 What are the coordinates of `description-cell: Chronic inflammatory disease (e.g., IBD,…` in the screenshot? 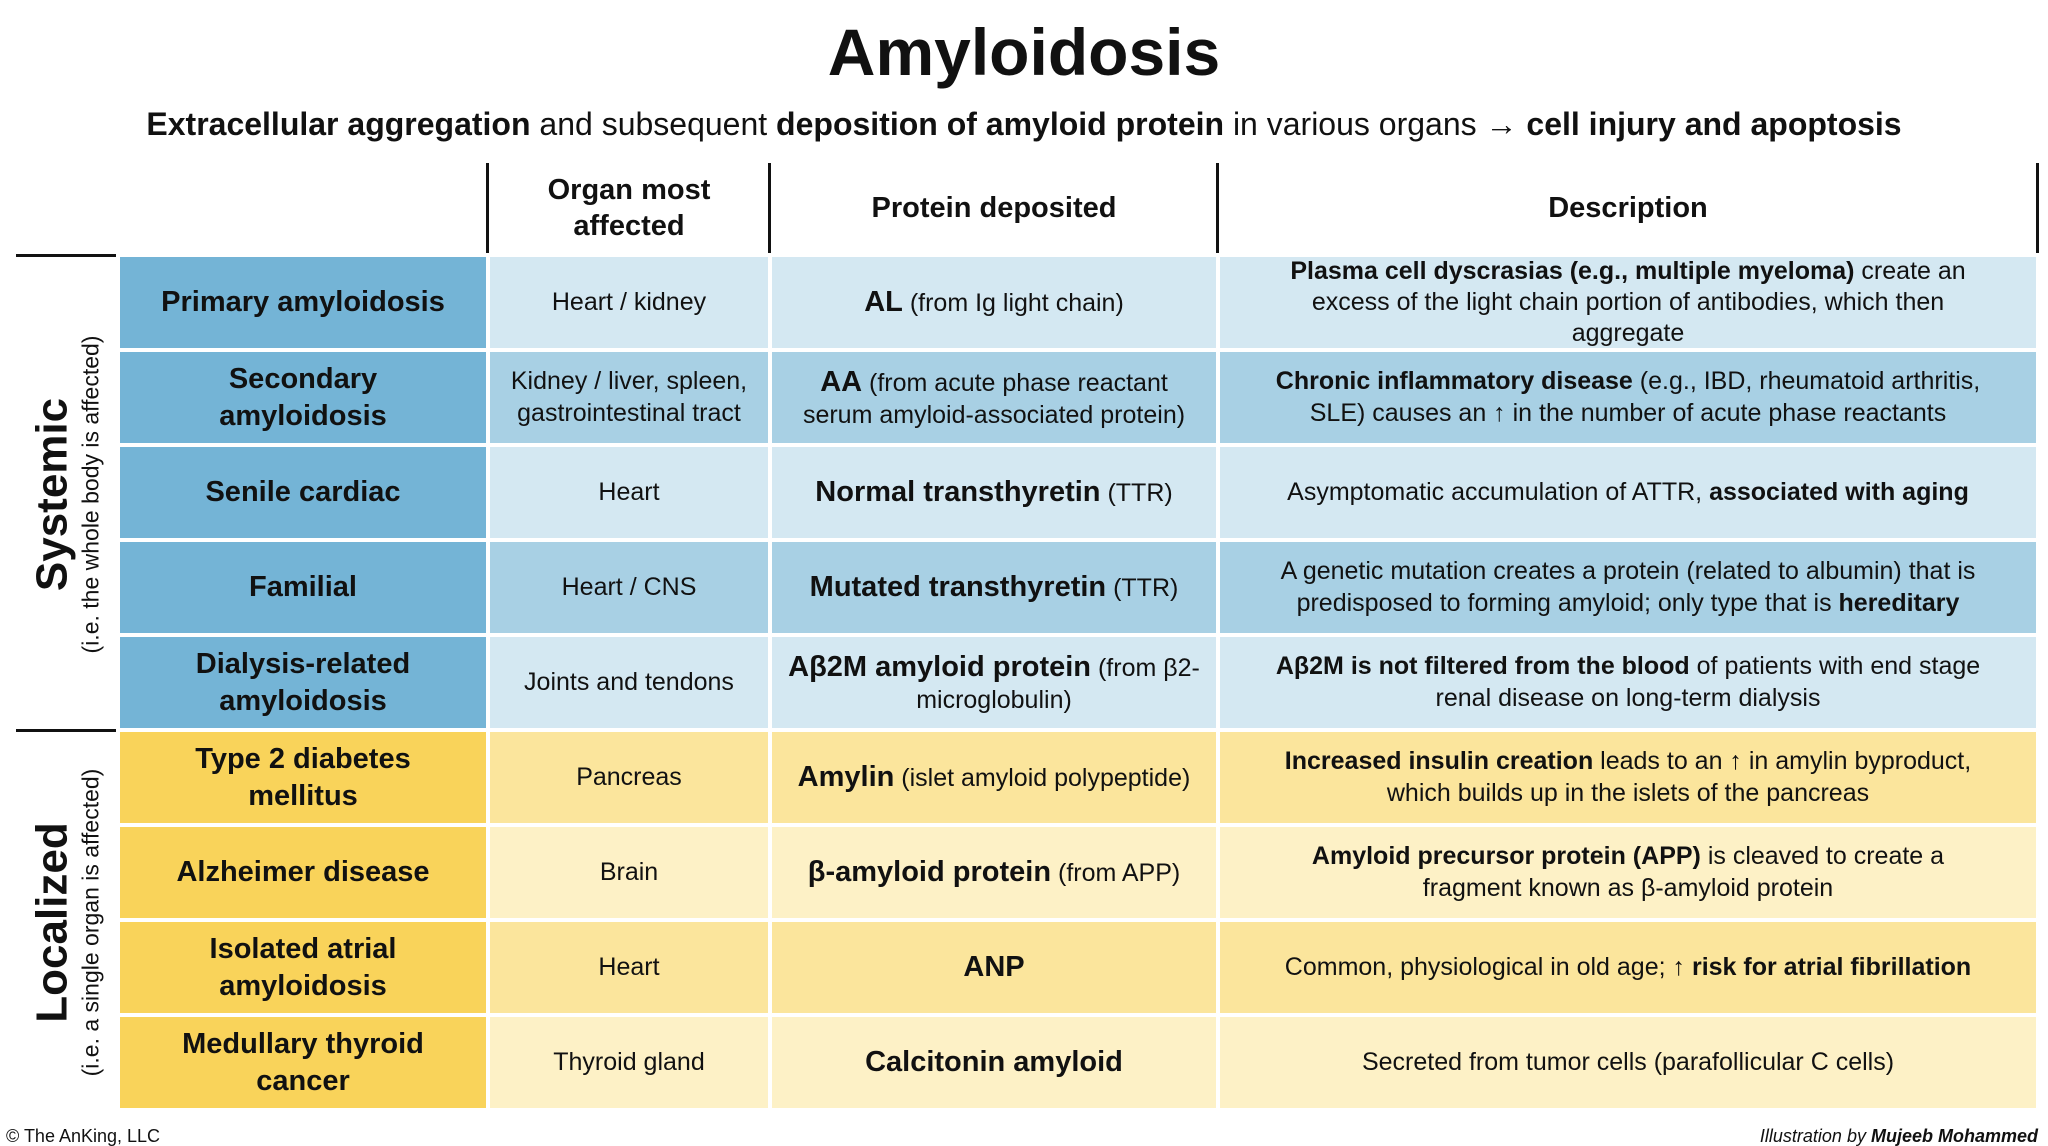 It's located at (1628, 397).